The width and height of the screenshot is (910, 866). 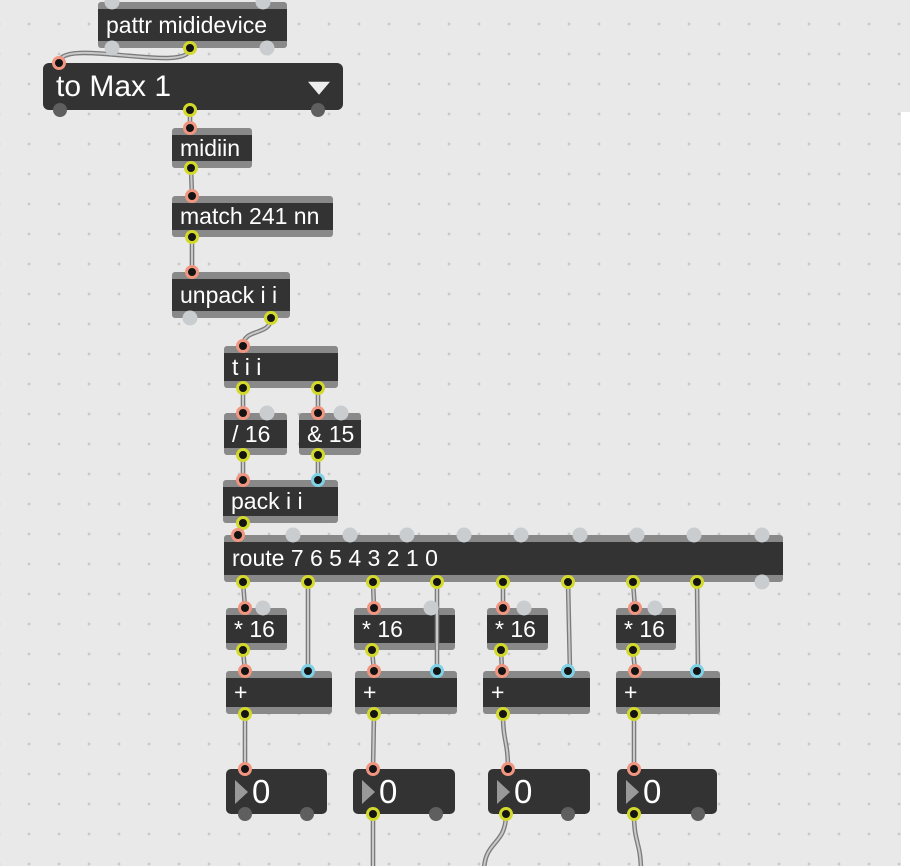 I want to click on number-box-3: 0, so click(x=539, y=791).